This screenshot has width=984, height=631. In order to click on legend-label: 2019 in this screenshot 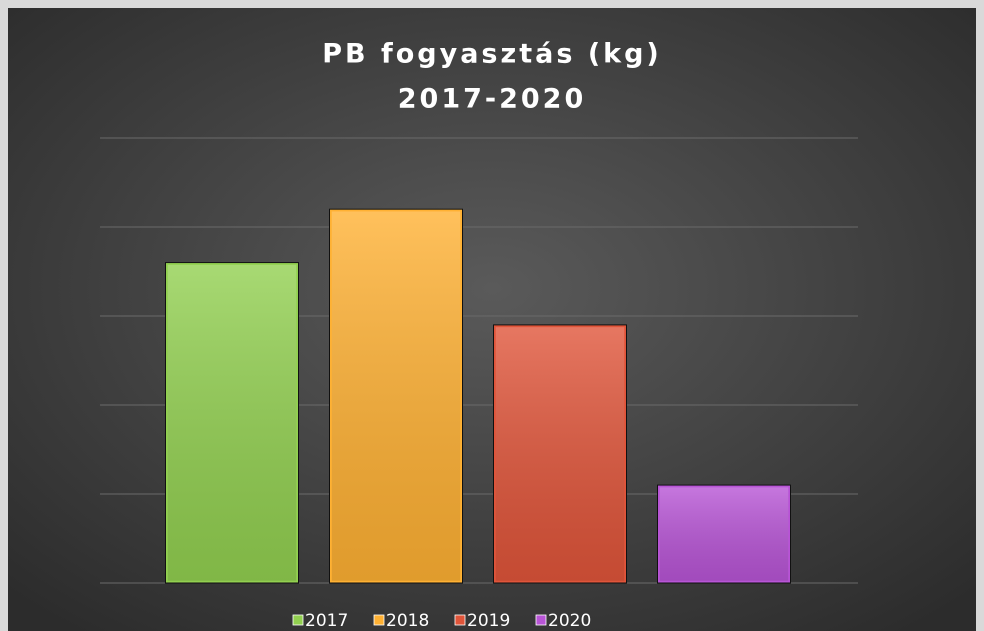, I will do `click(488, 621)`.